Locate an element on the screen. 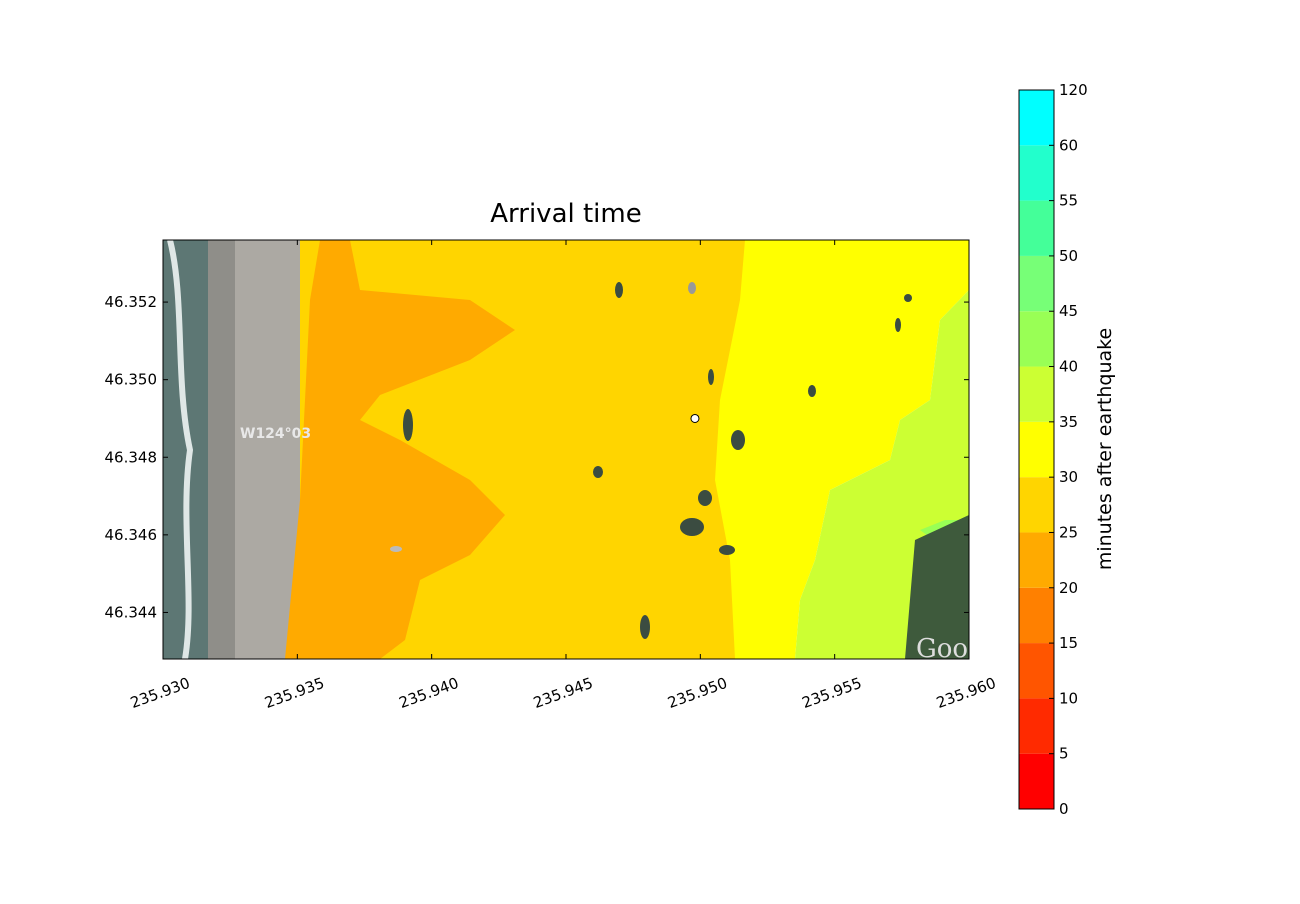 The height and width of the screenshot is (904, 1300). x-tick-label: 235.930 is located at coordinates (160, 693).